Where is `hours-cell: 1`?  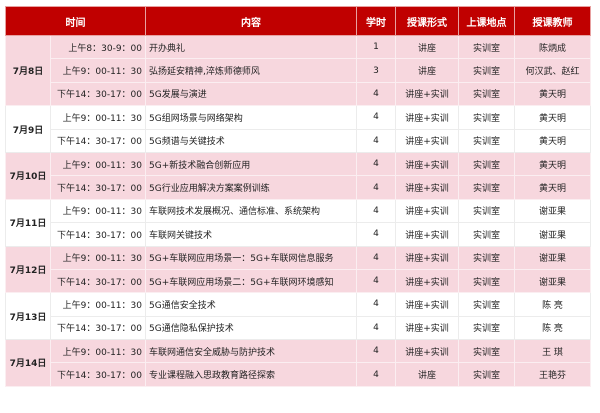 hours-cell: 1 is located at coordinates (376, 47).